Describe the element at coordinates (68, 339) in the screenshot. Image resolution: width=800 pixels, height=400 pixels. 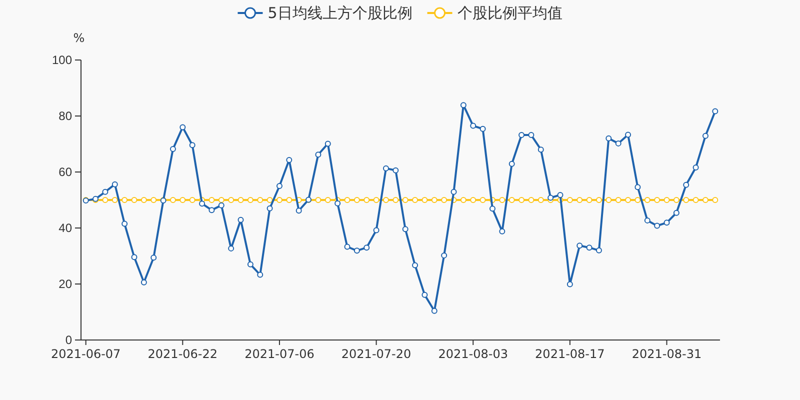
I see `y-tick-label: 0` at that location.